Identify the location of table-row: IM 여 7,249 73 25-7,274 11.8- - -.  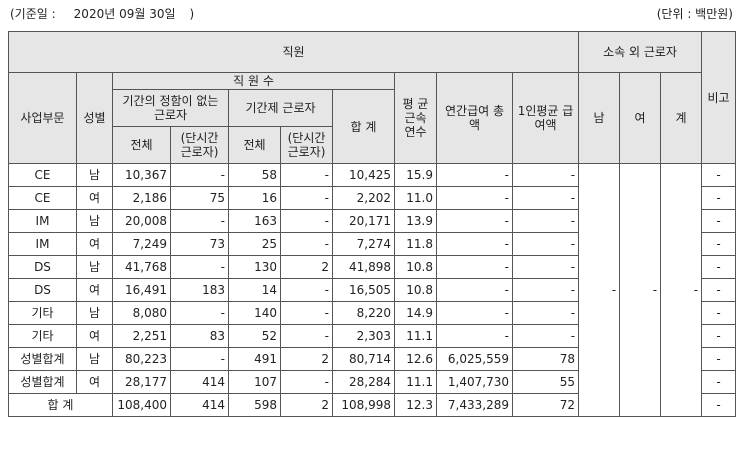
(372, 244).